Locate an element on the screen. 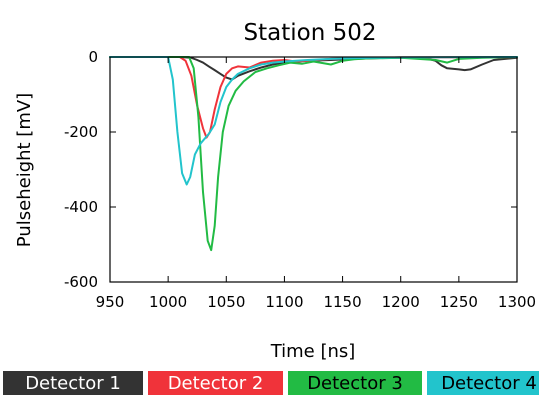 This screenshot has height=404, width=539. legend-label: Detector 2 is located at coordinates (216, 383).